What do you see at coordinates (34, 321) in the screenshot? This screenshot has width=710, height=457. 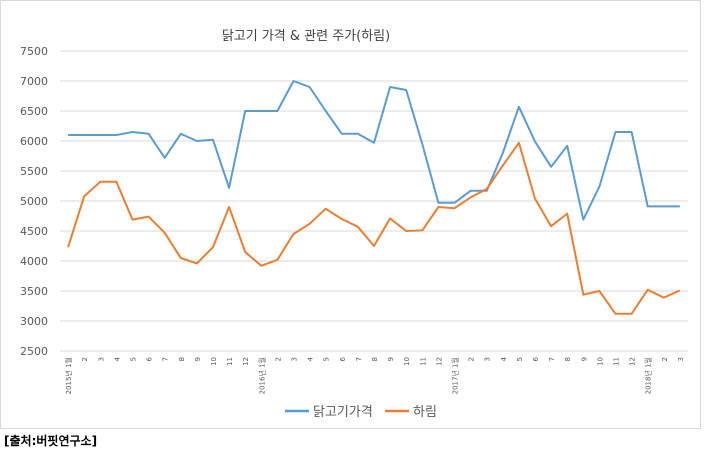 I see `y-tick-label: 3000` at bounding box center [34, 321].